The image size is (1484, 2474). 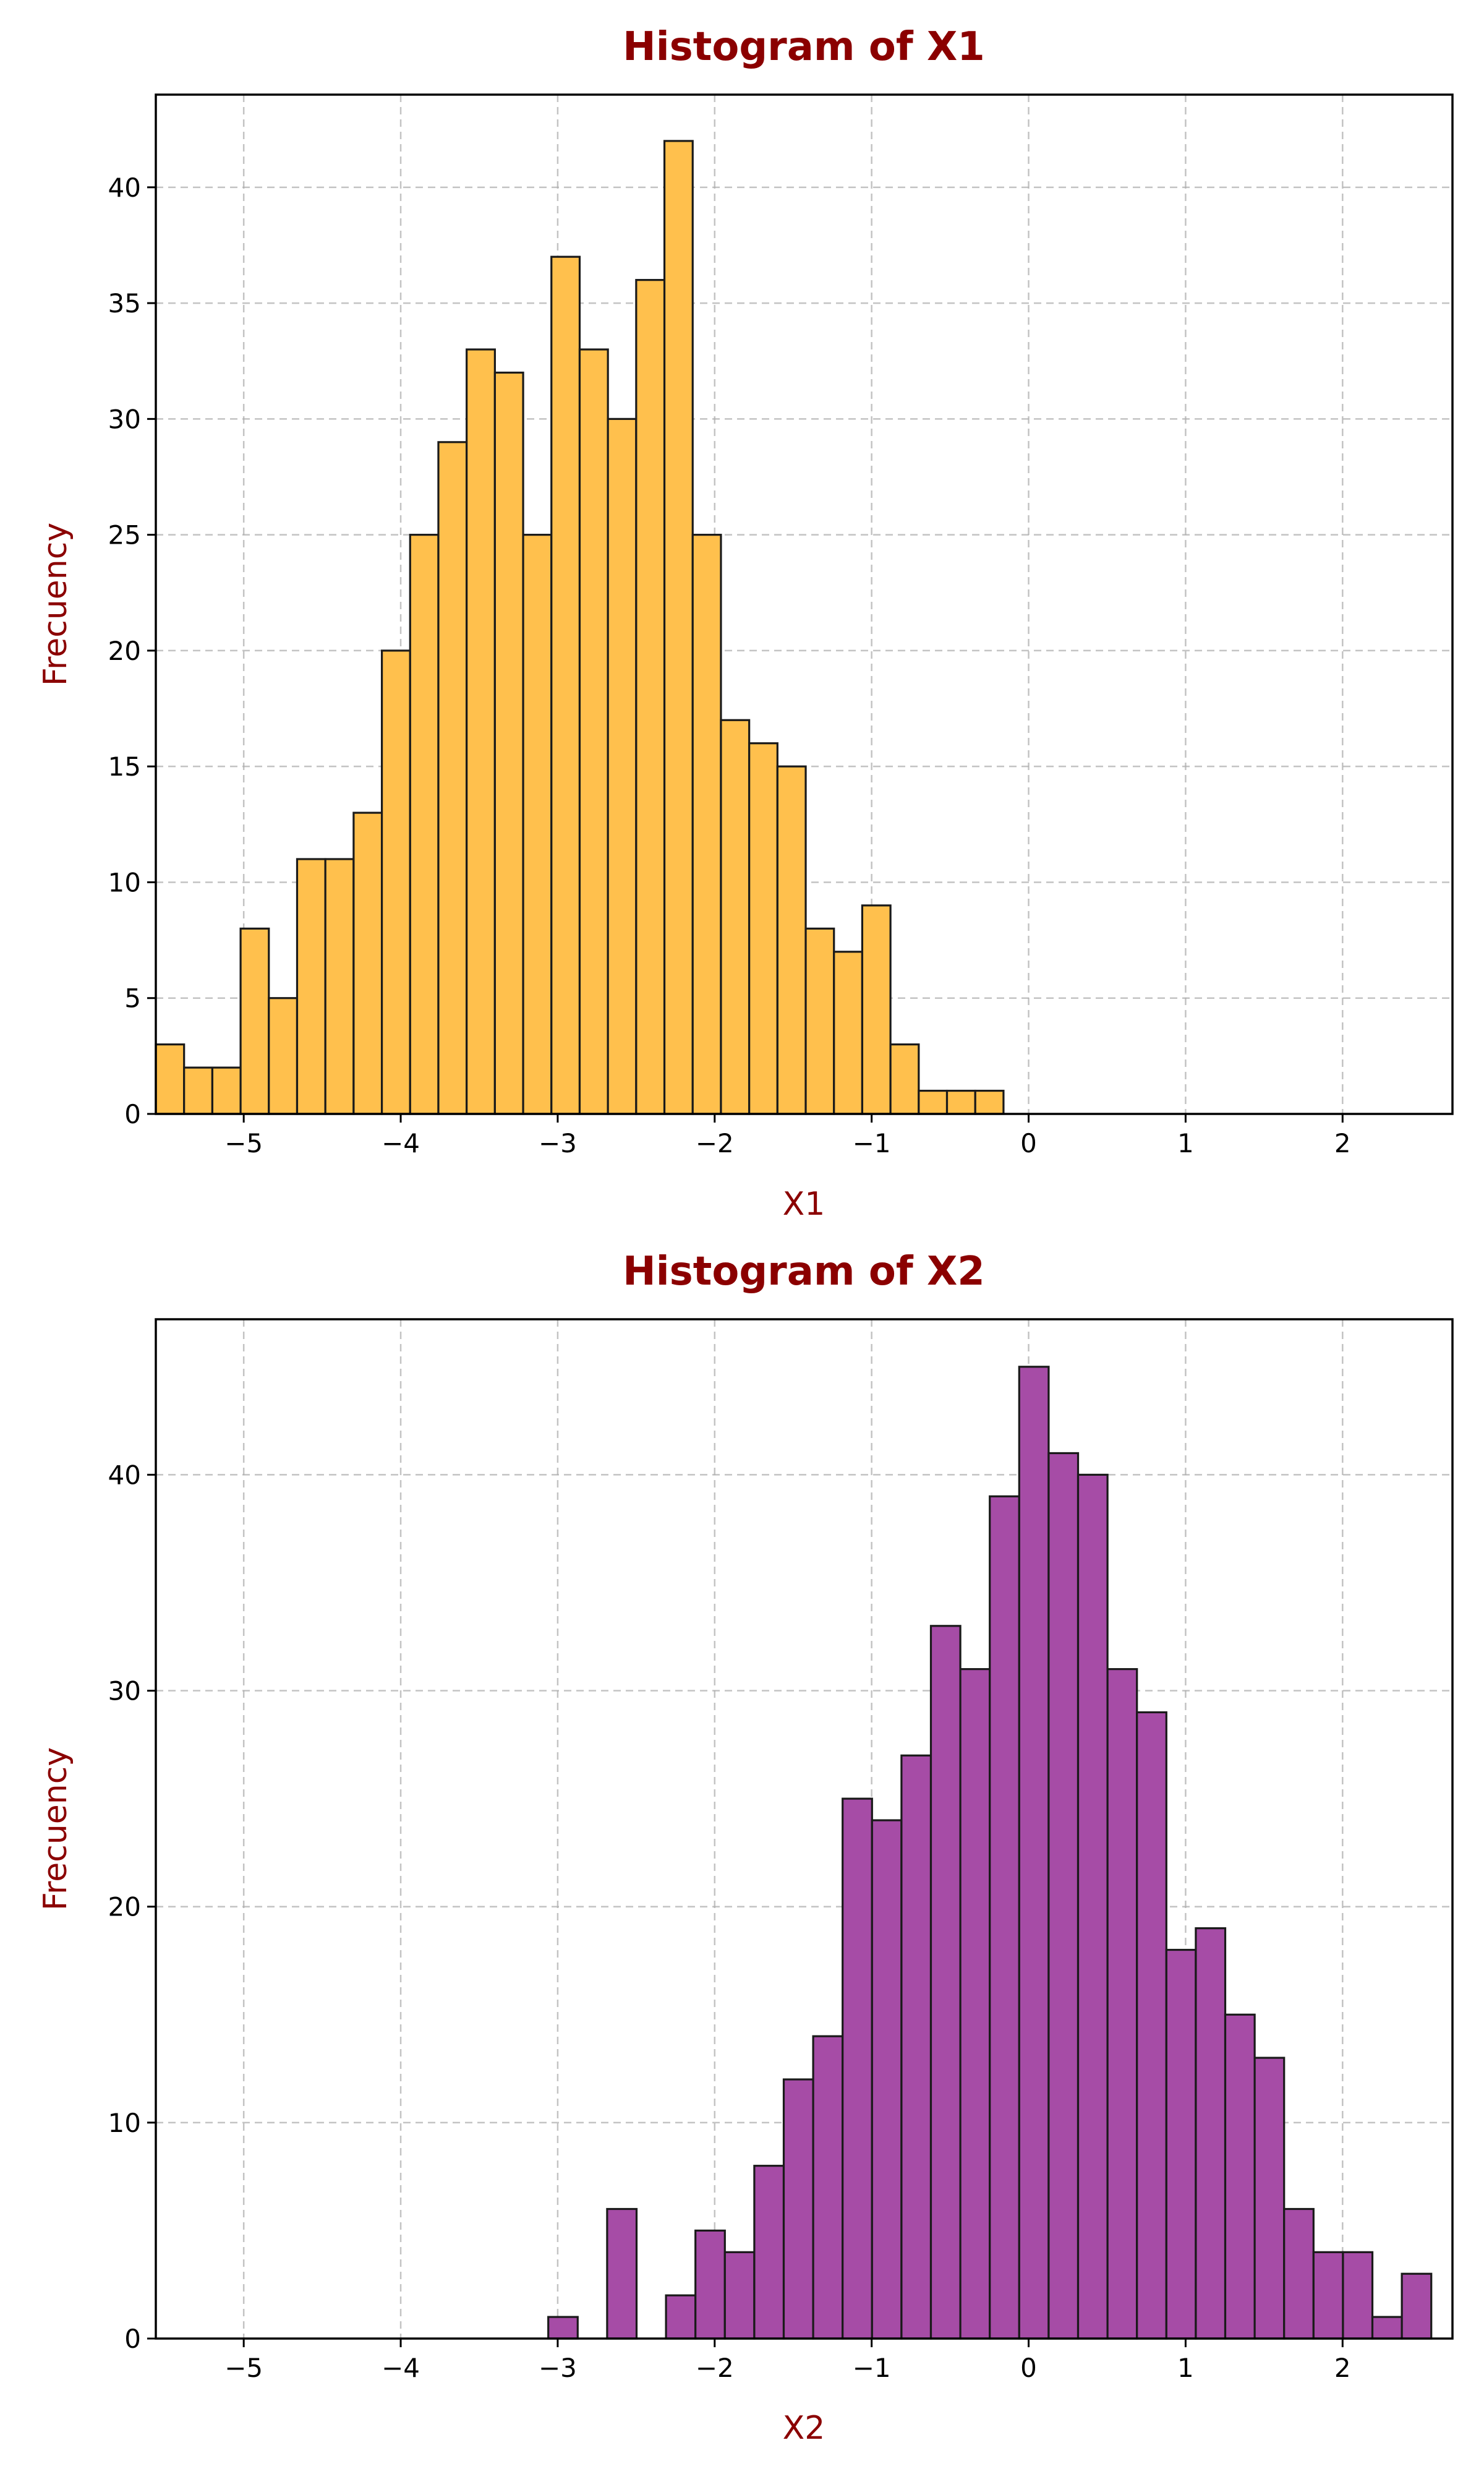 What do you see at coordinates (804, 1204) in the screenshot?
I see `histogram-x1-xlabel: X1` at bounding box center [804, 1204].